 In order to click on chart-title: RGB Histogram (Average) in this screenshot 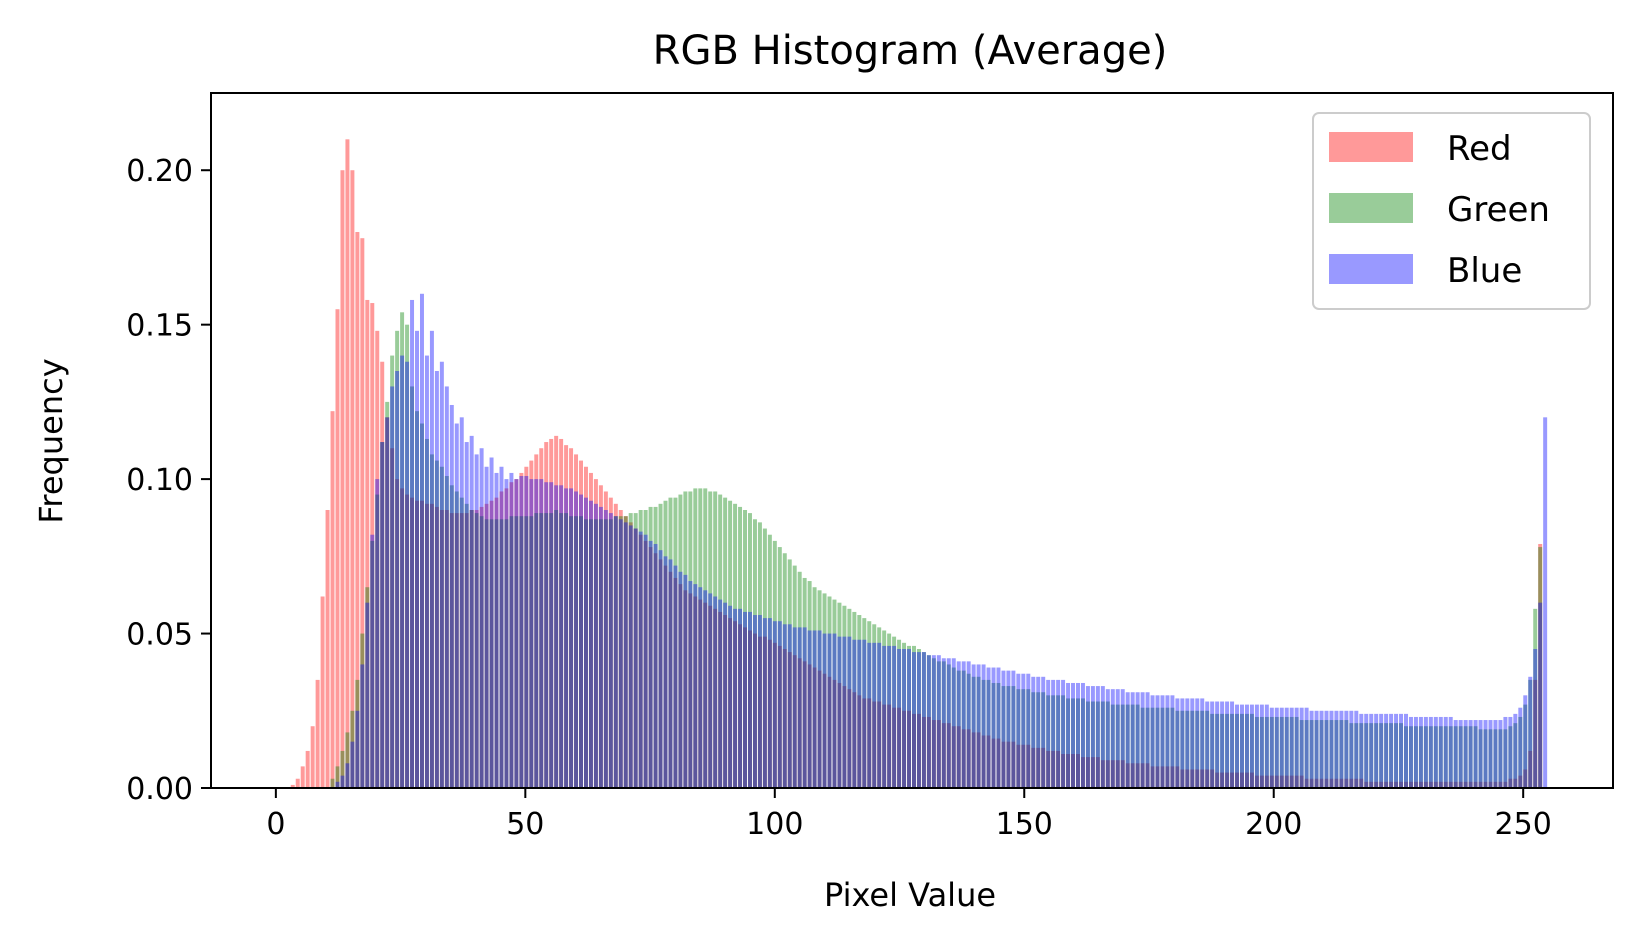, I will do `click(910, 51)`.